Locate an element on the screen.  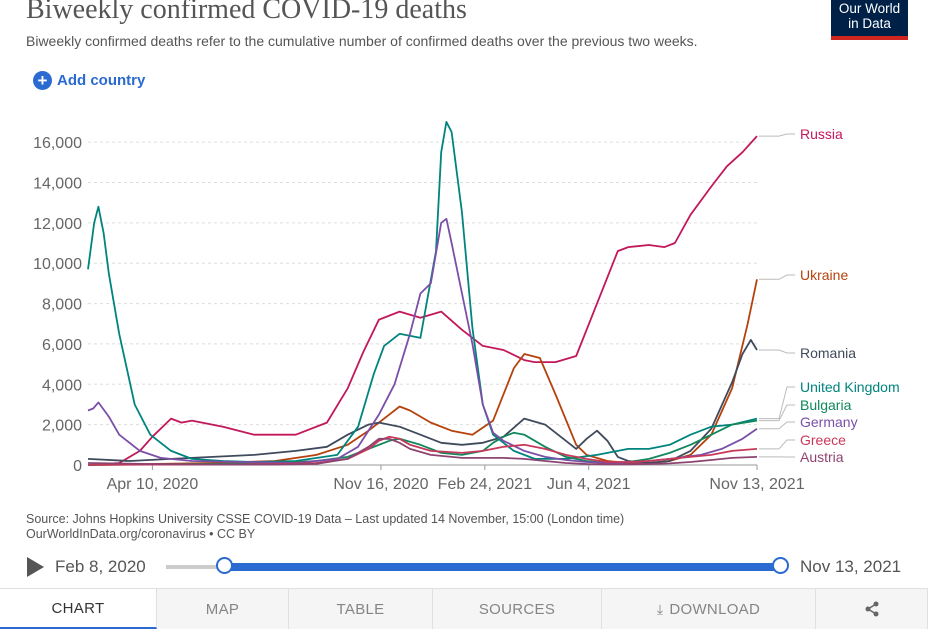
chart-title: Biweekly confirmed COVID-19 deaths is located at coordinates (246, 12).